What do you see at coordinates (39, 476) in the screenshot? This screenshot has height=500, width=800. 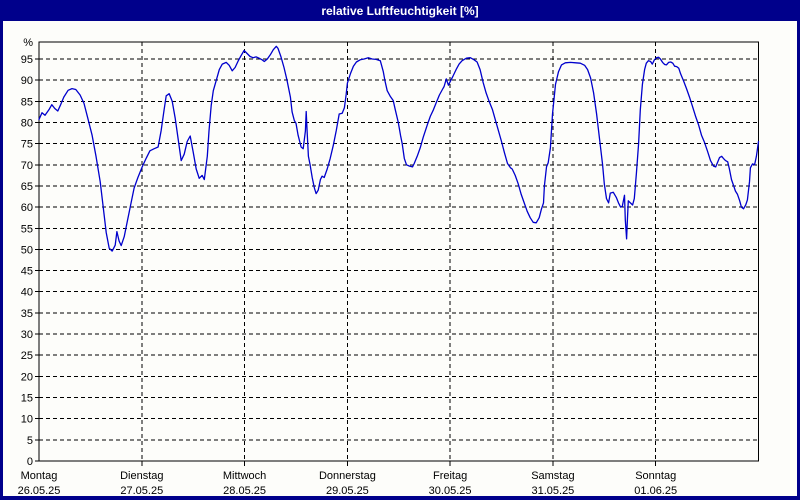 I see `x-day-label: Montag` at bounding box center [39, 476].